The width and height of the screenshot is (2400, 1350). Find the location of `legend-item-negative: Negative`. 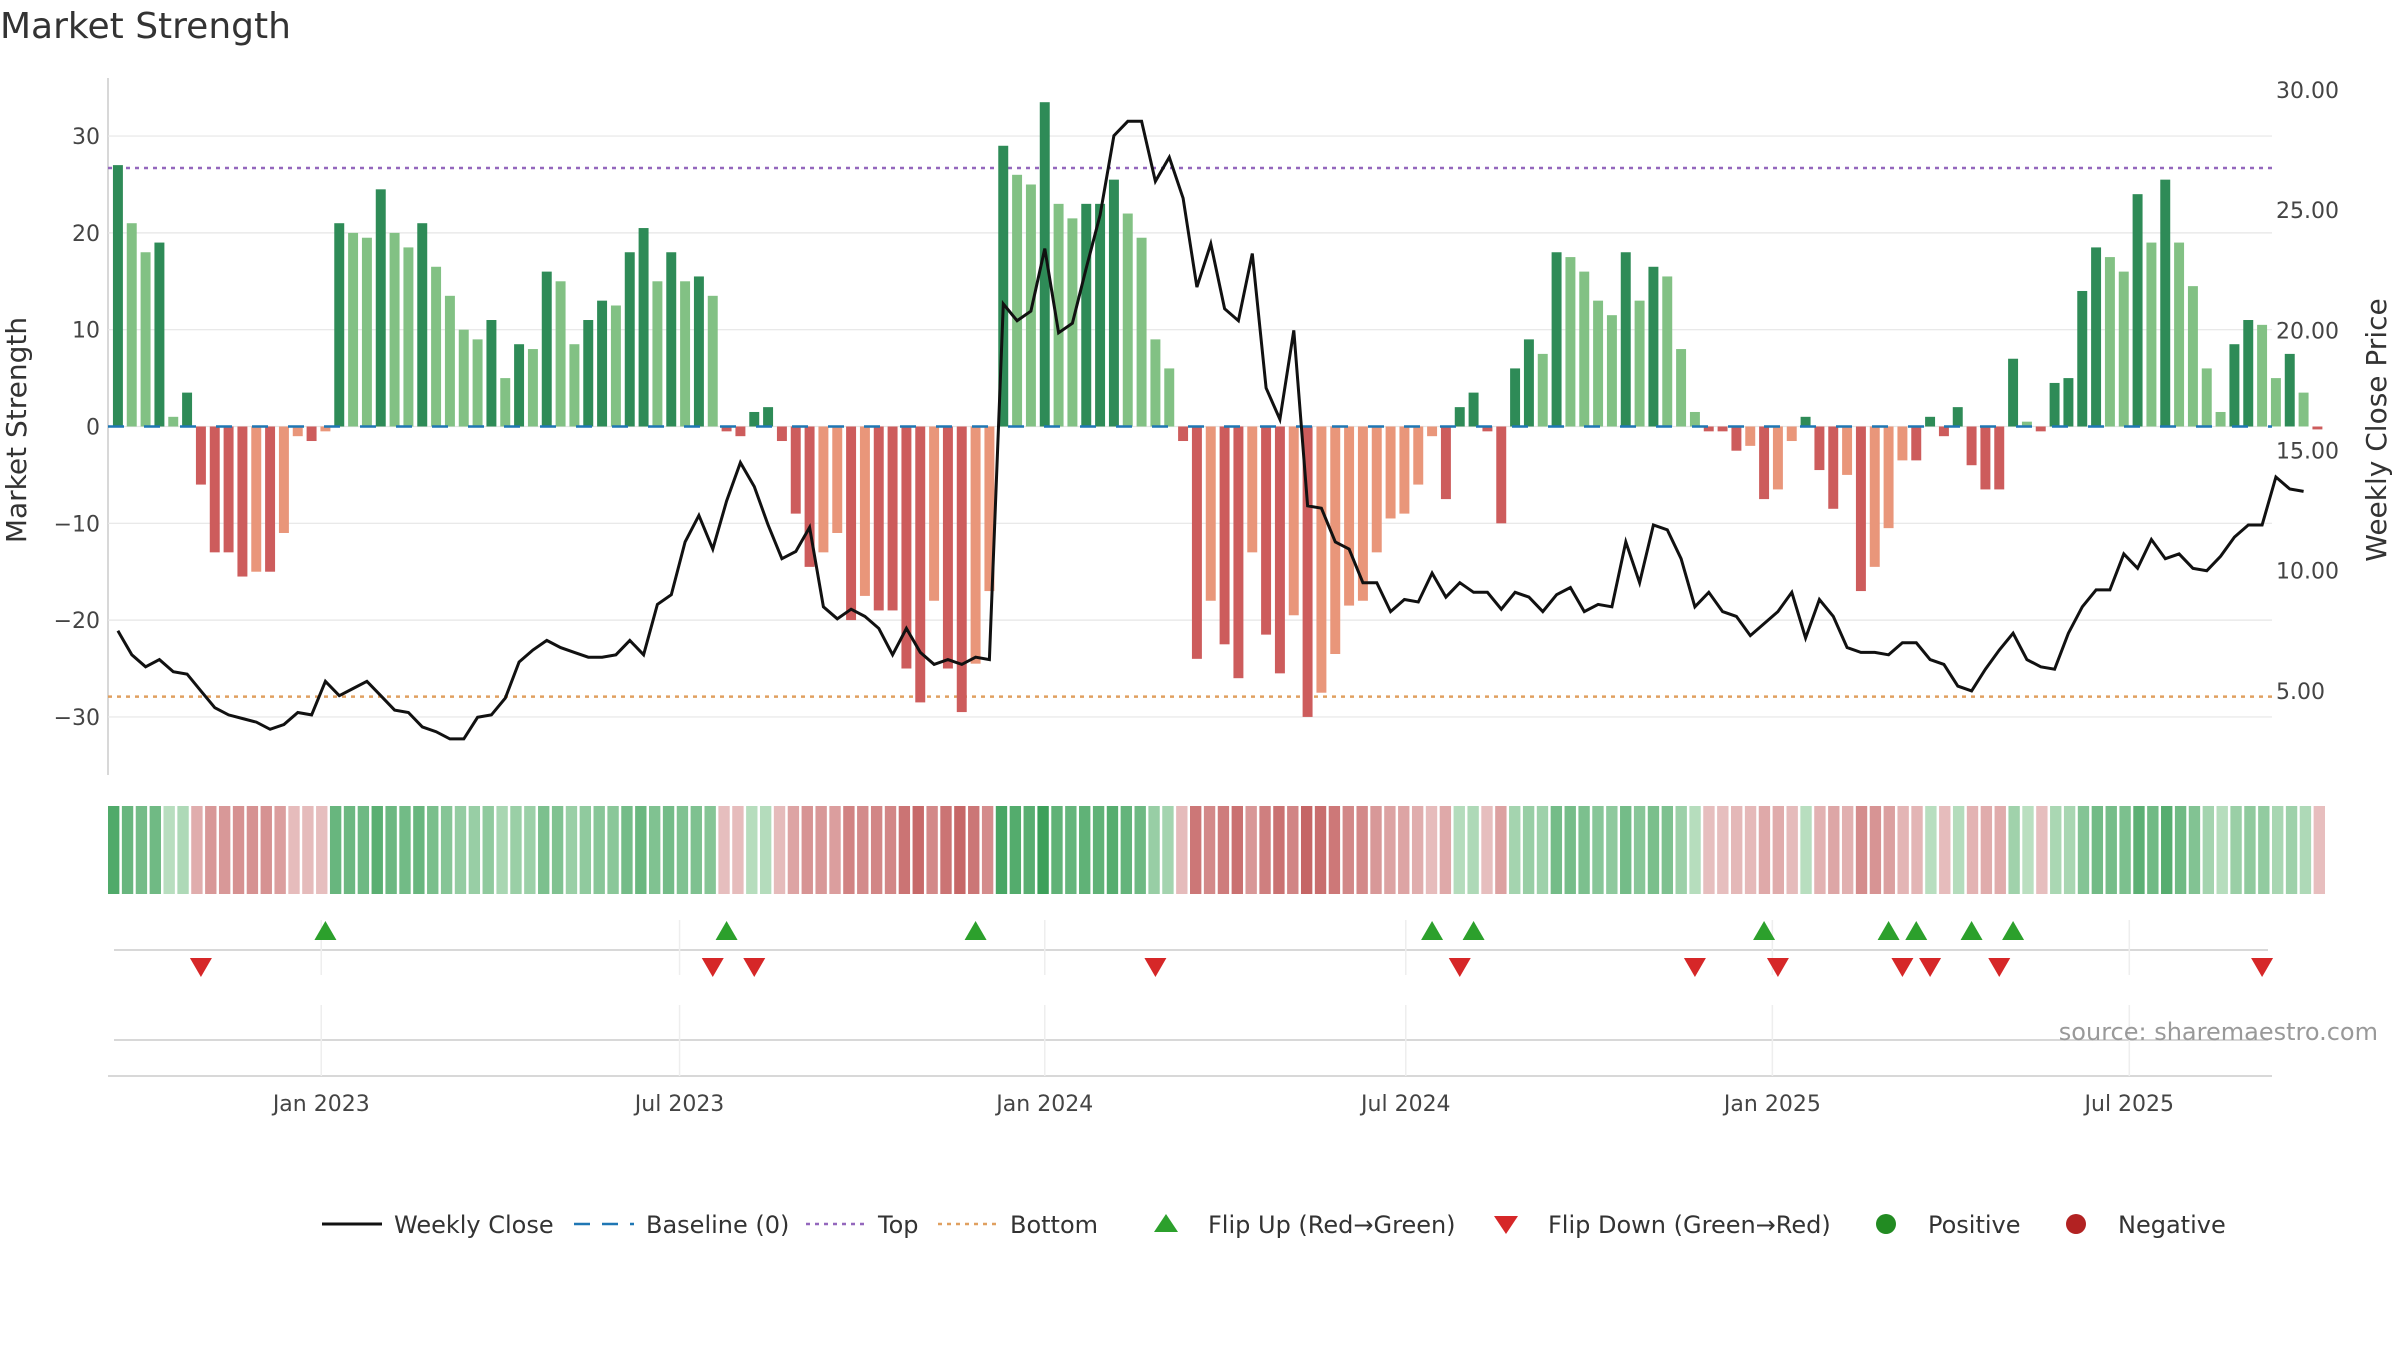

legend-item-negative: Negative is located at coordinates (2146, 1225).